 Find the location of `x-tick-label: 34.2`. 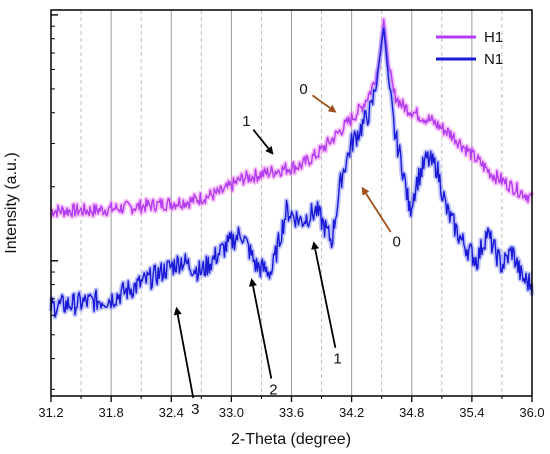

x-tick-label: 34.2 is located at coordinates (351, 412).